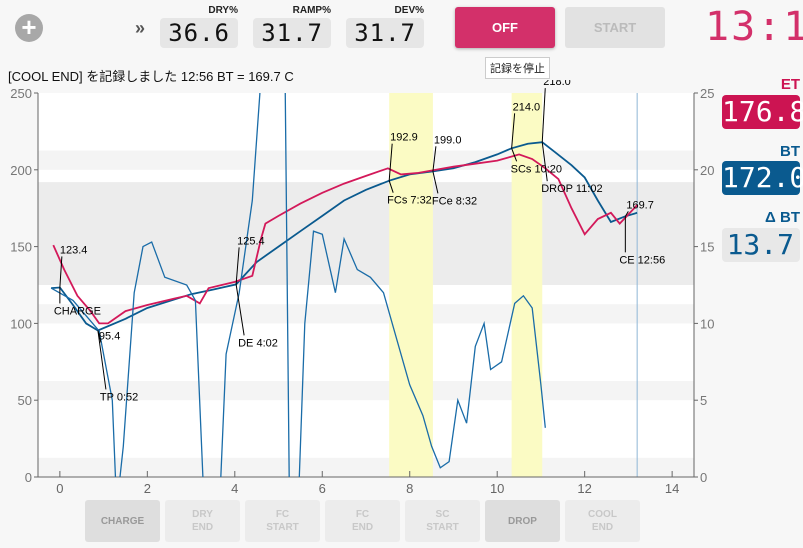  I want to click on dry-label: DRY%, so click(223, 10).